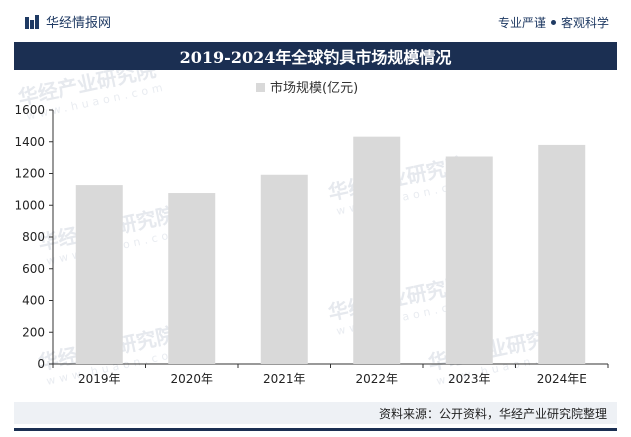  What do you see at coordinates (315, 429) in the screenshot?
I see `bottom-divider` at bounding box center [315, 429].